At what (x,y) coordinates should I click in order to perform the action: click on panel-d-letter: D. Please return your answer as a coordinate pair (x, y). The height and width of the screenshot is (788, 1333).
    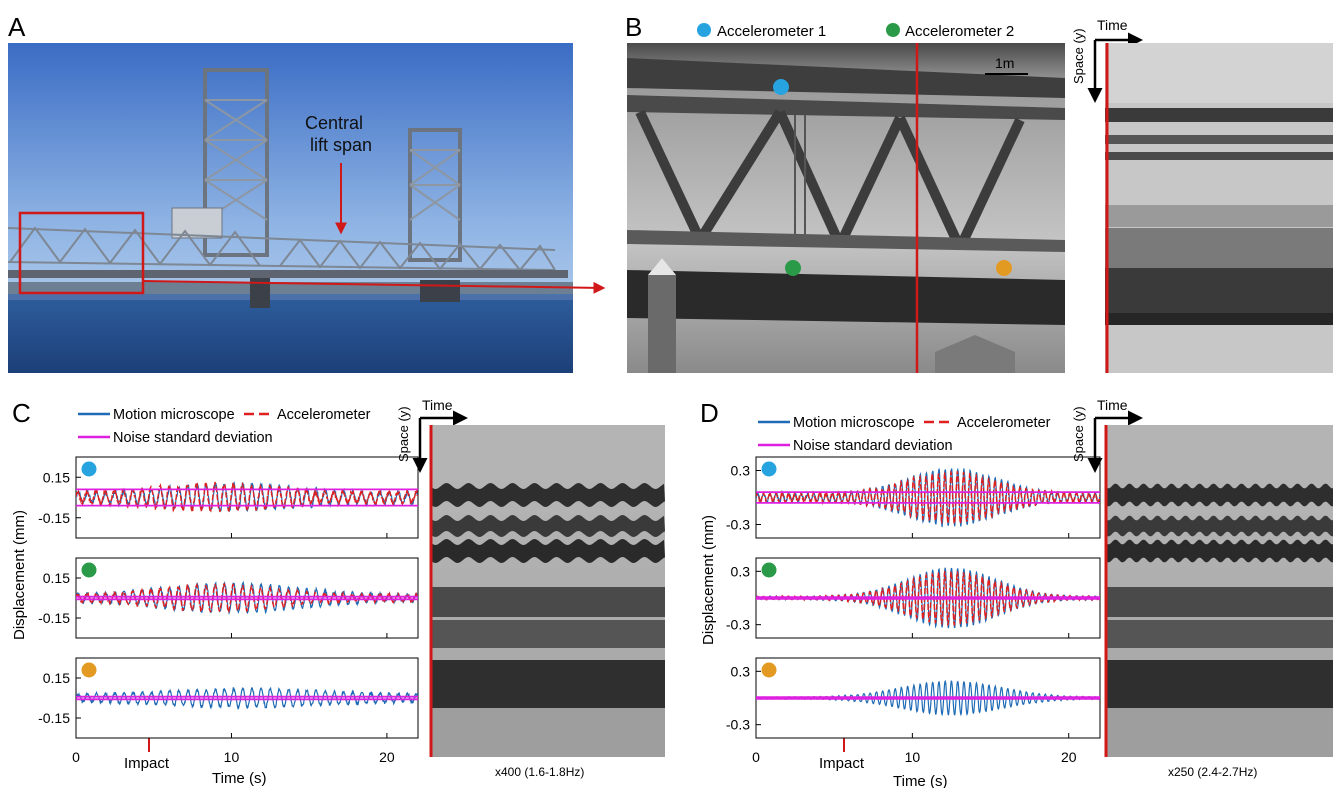
    Looking at the image, I should click on (709, 413).